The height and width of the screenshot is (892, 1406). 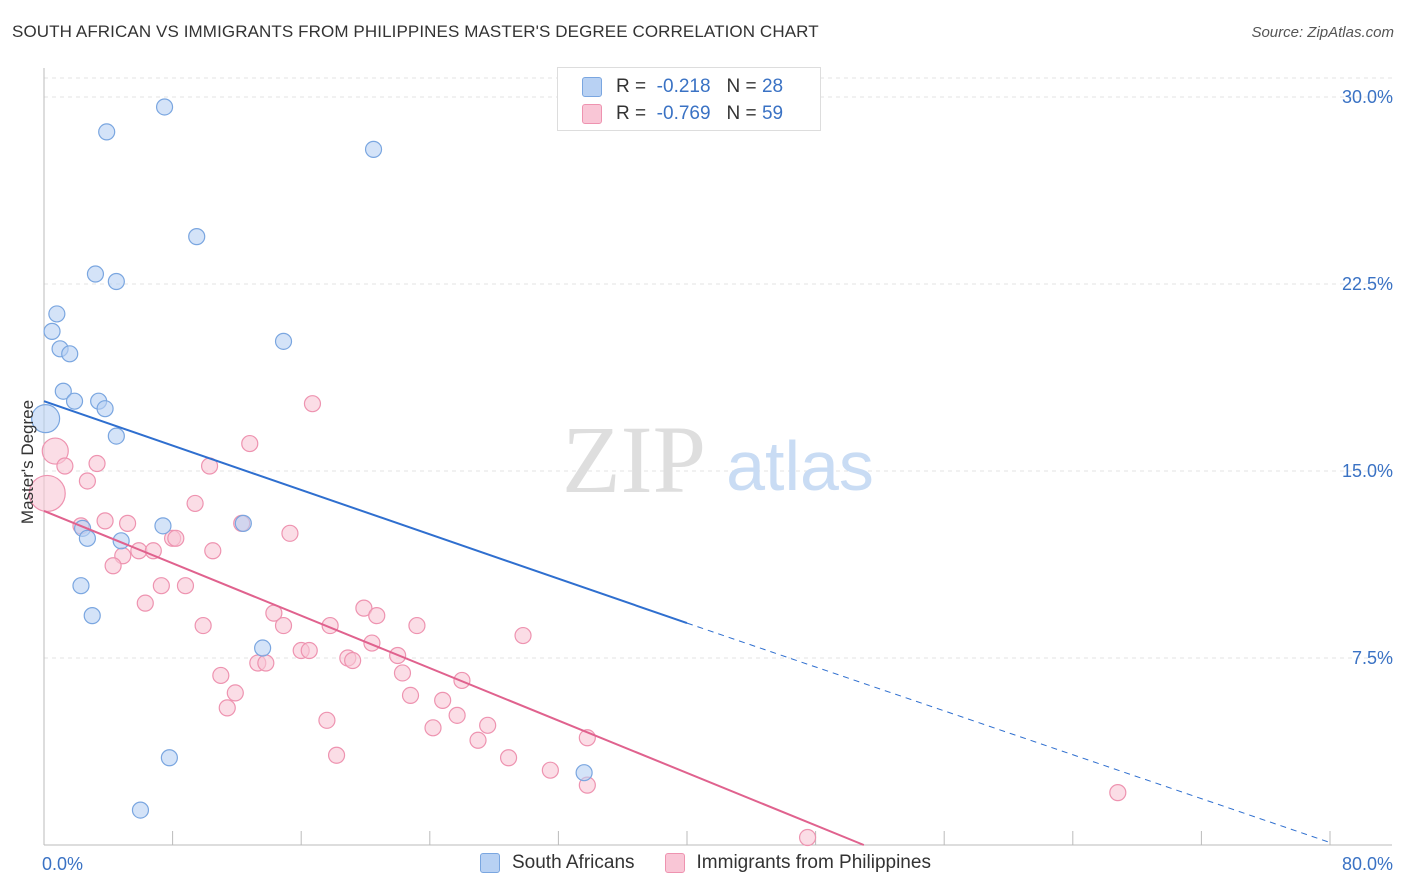 I want to click on stats-r-value: -0.769, so click(x=683, y=113).